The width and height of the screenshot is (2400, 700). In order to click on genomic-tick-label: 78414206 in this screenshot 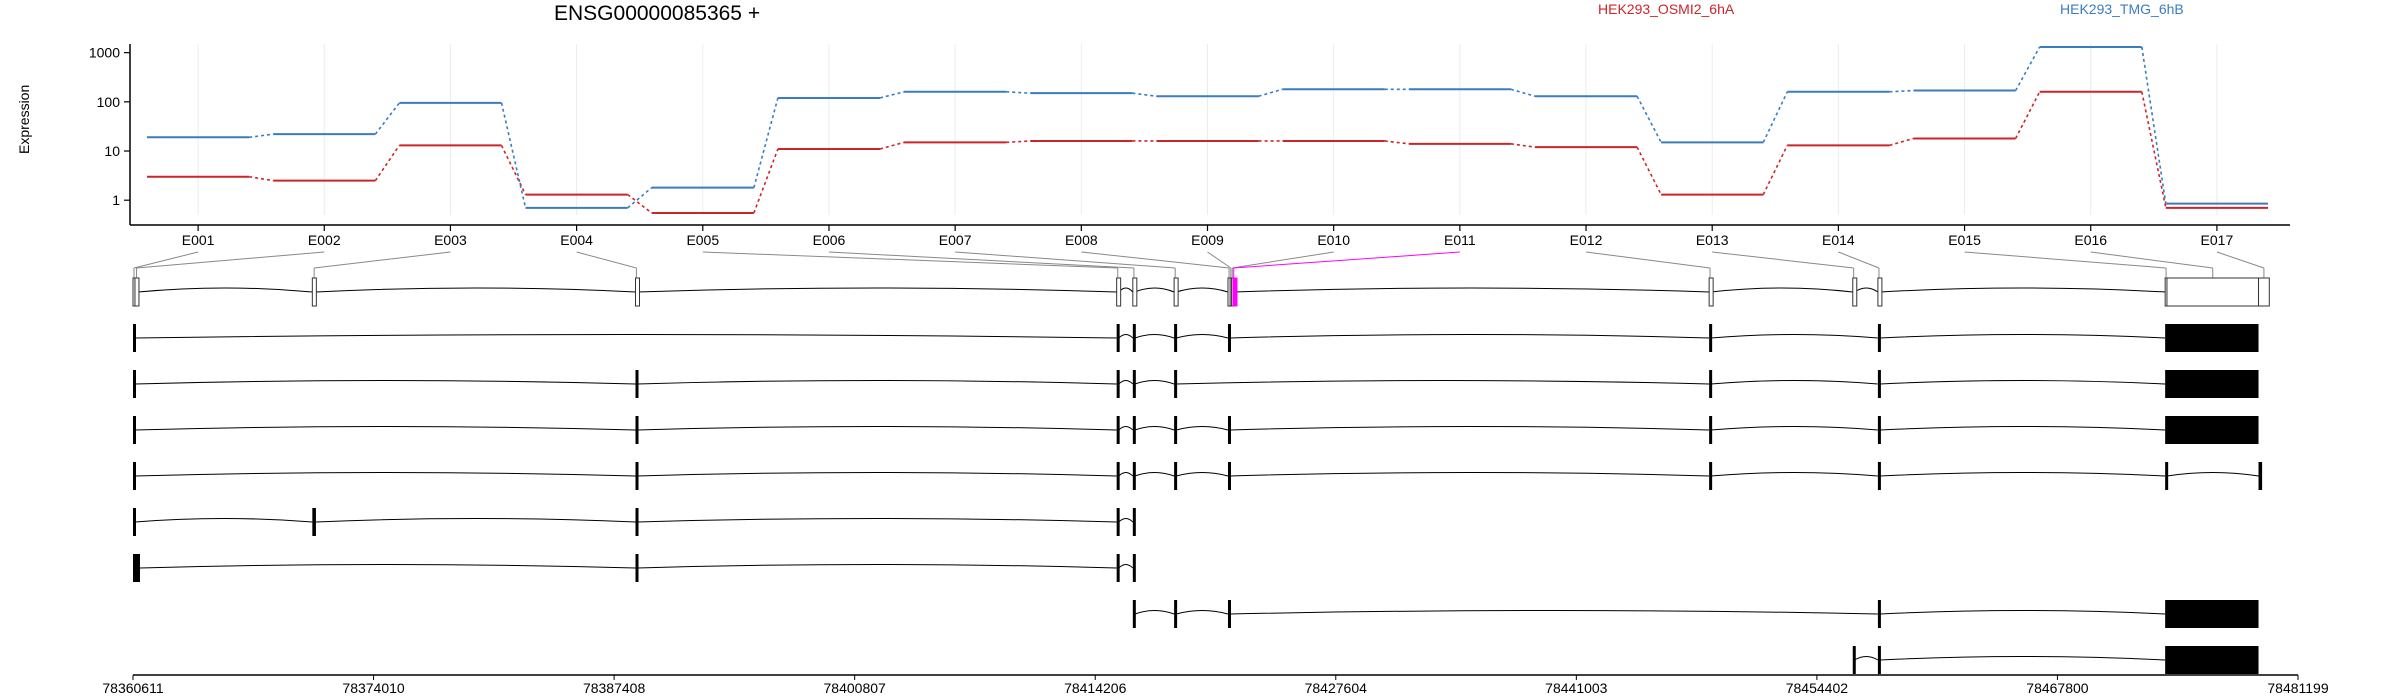, I will do `click(1095, 688)`.